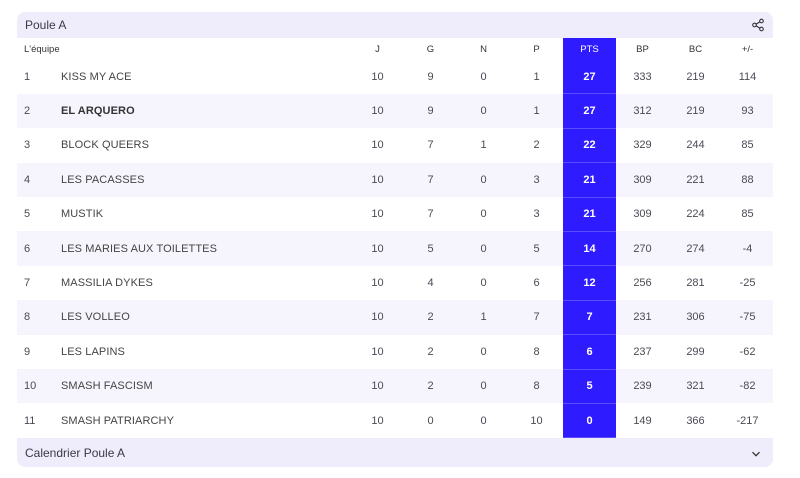 Image resolution: width=800 pixels, height=478 pixels. I want to click on pts-cell: 0, so click(589, 421).